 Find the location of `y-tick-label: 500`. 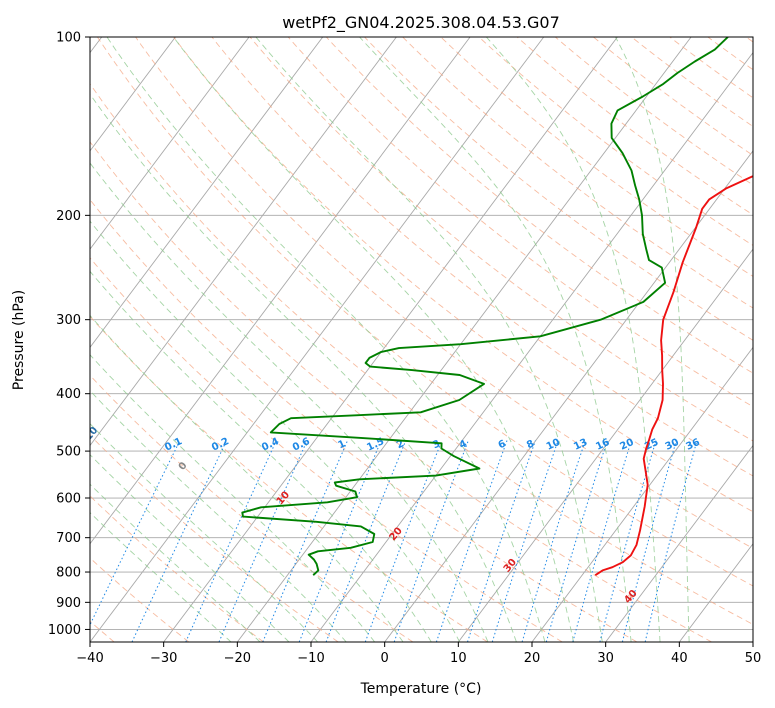

y-tick-label: 500 is located at coordinates (68, 452).